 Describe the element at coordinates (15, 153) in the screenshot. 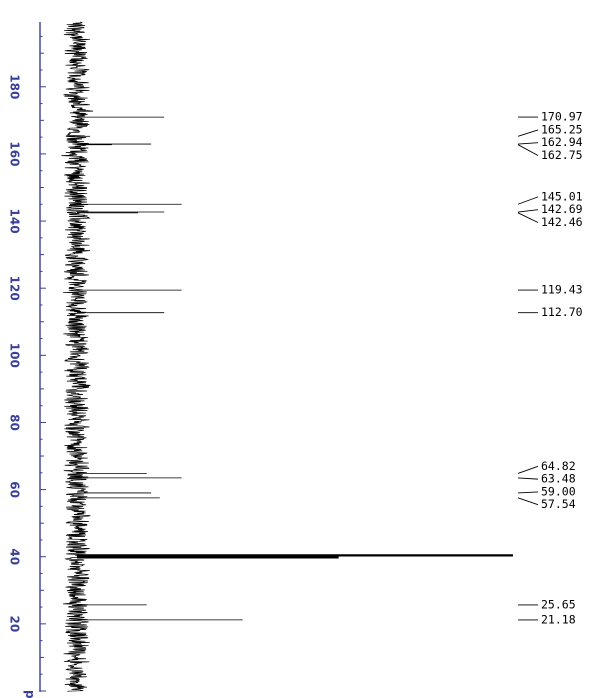

I see `axis-tick-label: 160` at that location.